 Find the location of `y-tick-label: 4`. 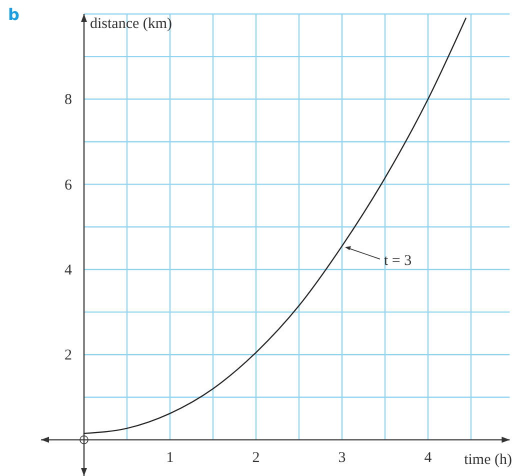

y-tick-label: 4 is located at coordinates (68, 270).